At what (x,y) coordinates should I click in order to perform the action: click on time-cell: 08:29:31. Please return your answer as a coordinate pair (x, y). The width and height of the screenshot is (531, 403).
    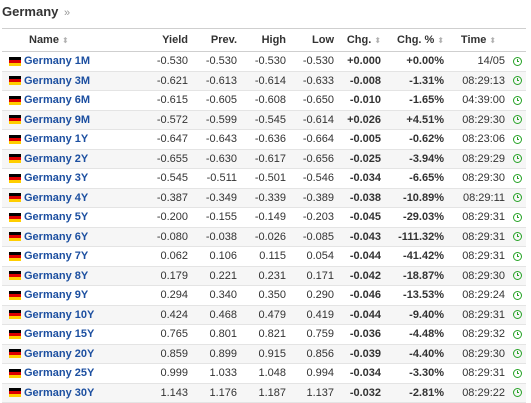
    Looking at the image, I should click on (479, 315).